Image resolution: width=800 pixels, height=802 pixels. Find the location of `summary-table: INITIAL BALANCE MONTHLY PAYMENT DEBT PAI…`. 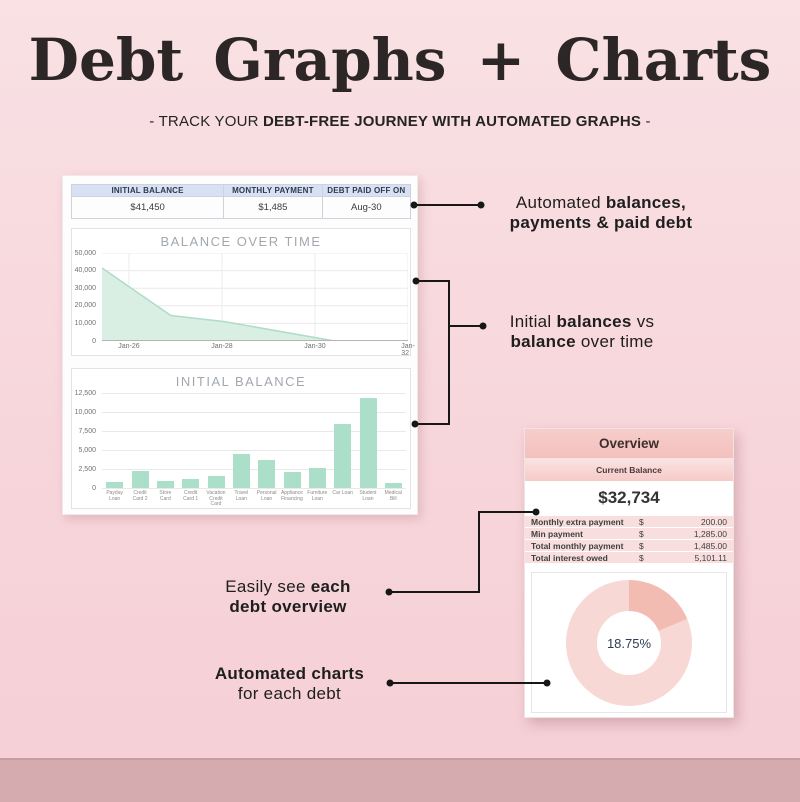

summary-table: INITIAL BALANCE MONTHLY PAYMENT DEBT PAI… is located at coordinates (241, 201).